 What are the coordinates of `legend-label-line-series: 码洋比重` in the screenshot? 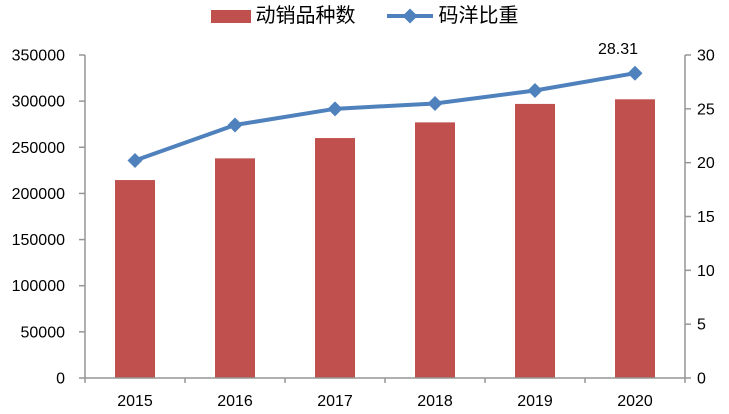 It's located at (478, 16).